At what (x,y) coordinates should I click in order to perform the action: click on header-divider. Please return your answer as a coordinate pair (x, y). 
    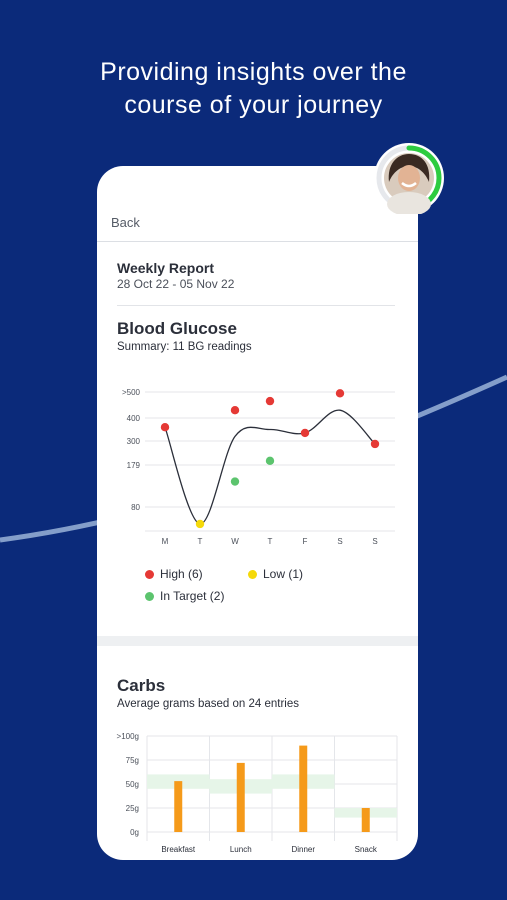
    Looking at the image, I should click on (257, 241).